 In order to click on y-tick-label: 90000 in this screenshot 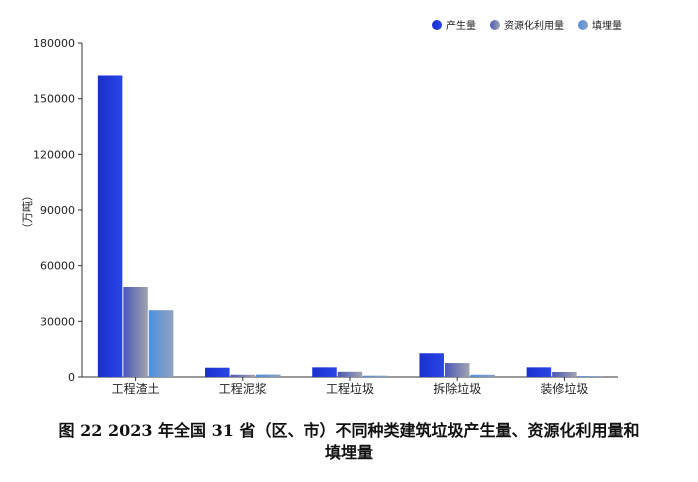, I will do `click(57, 210)`.